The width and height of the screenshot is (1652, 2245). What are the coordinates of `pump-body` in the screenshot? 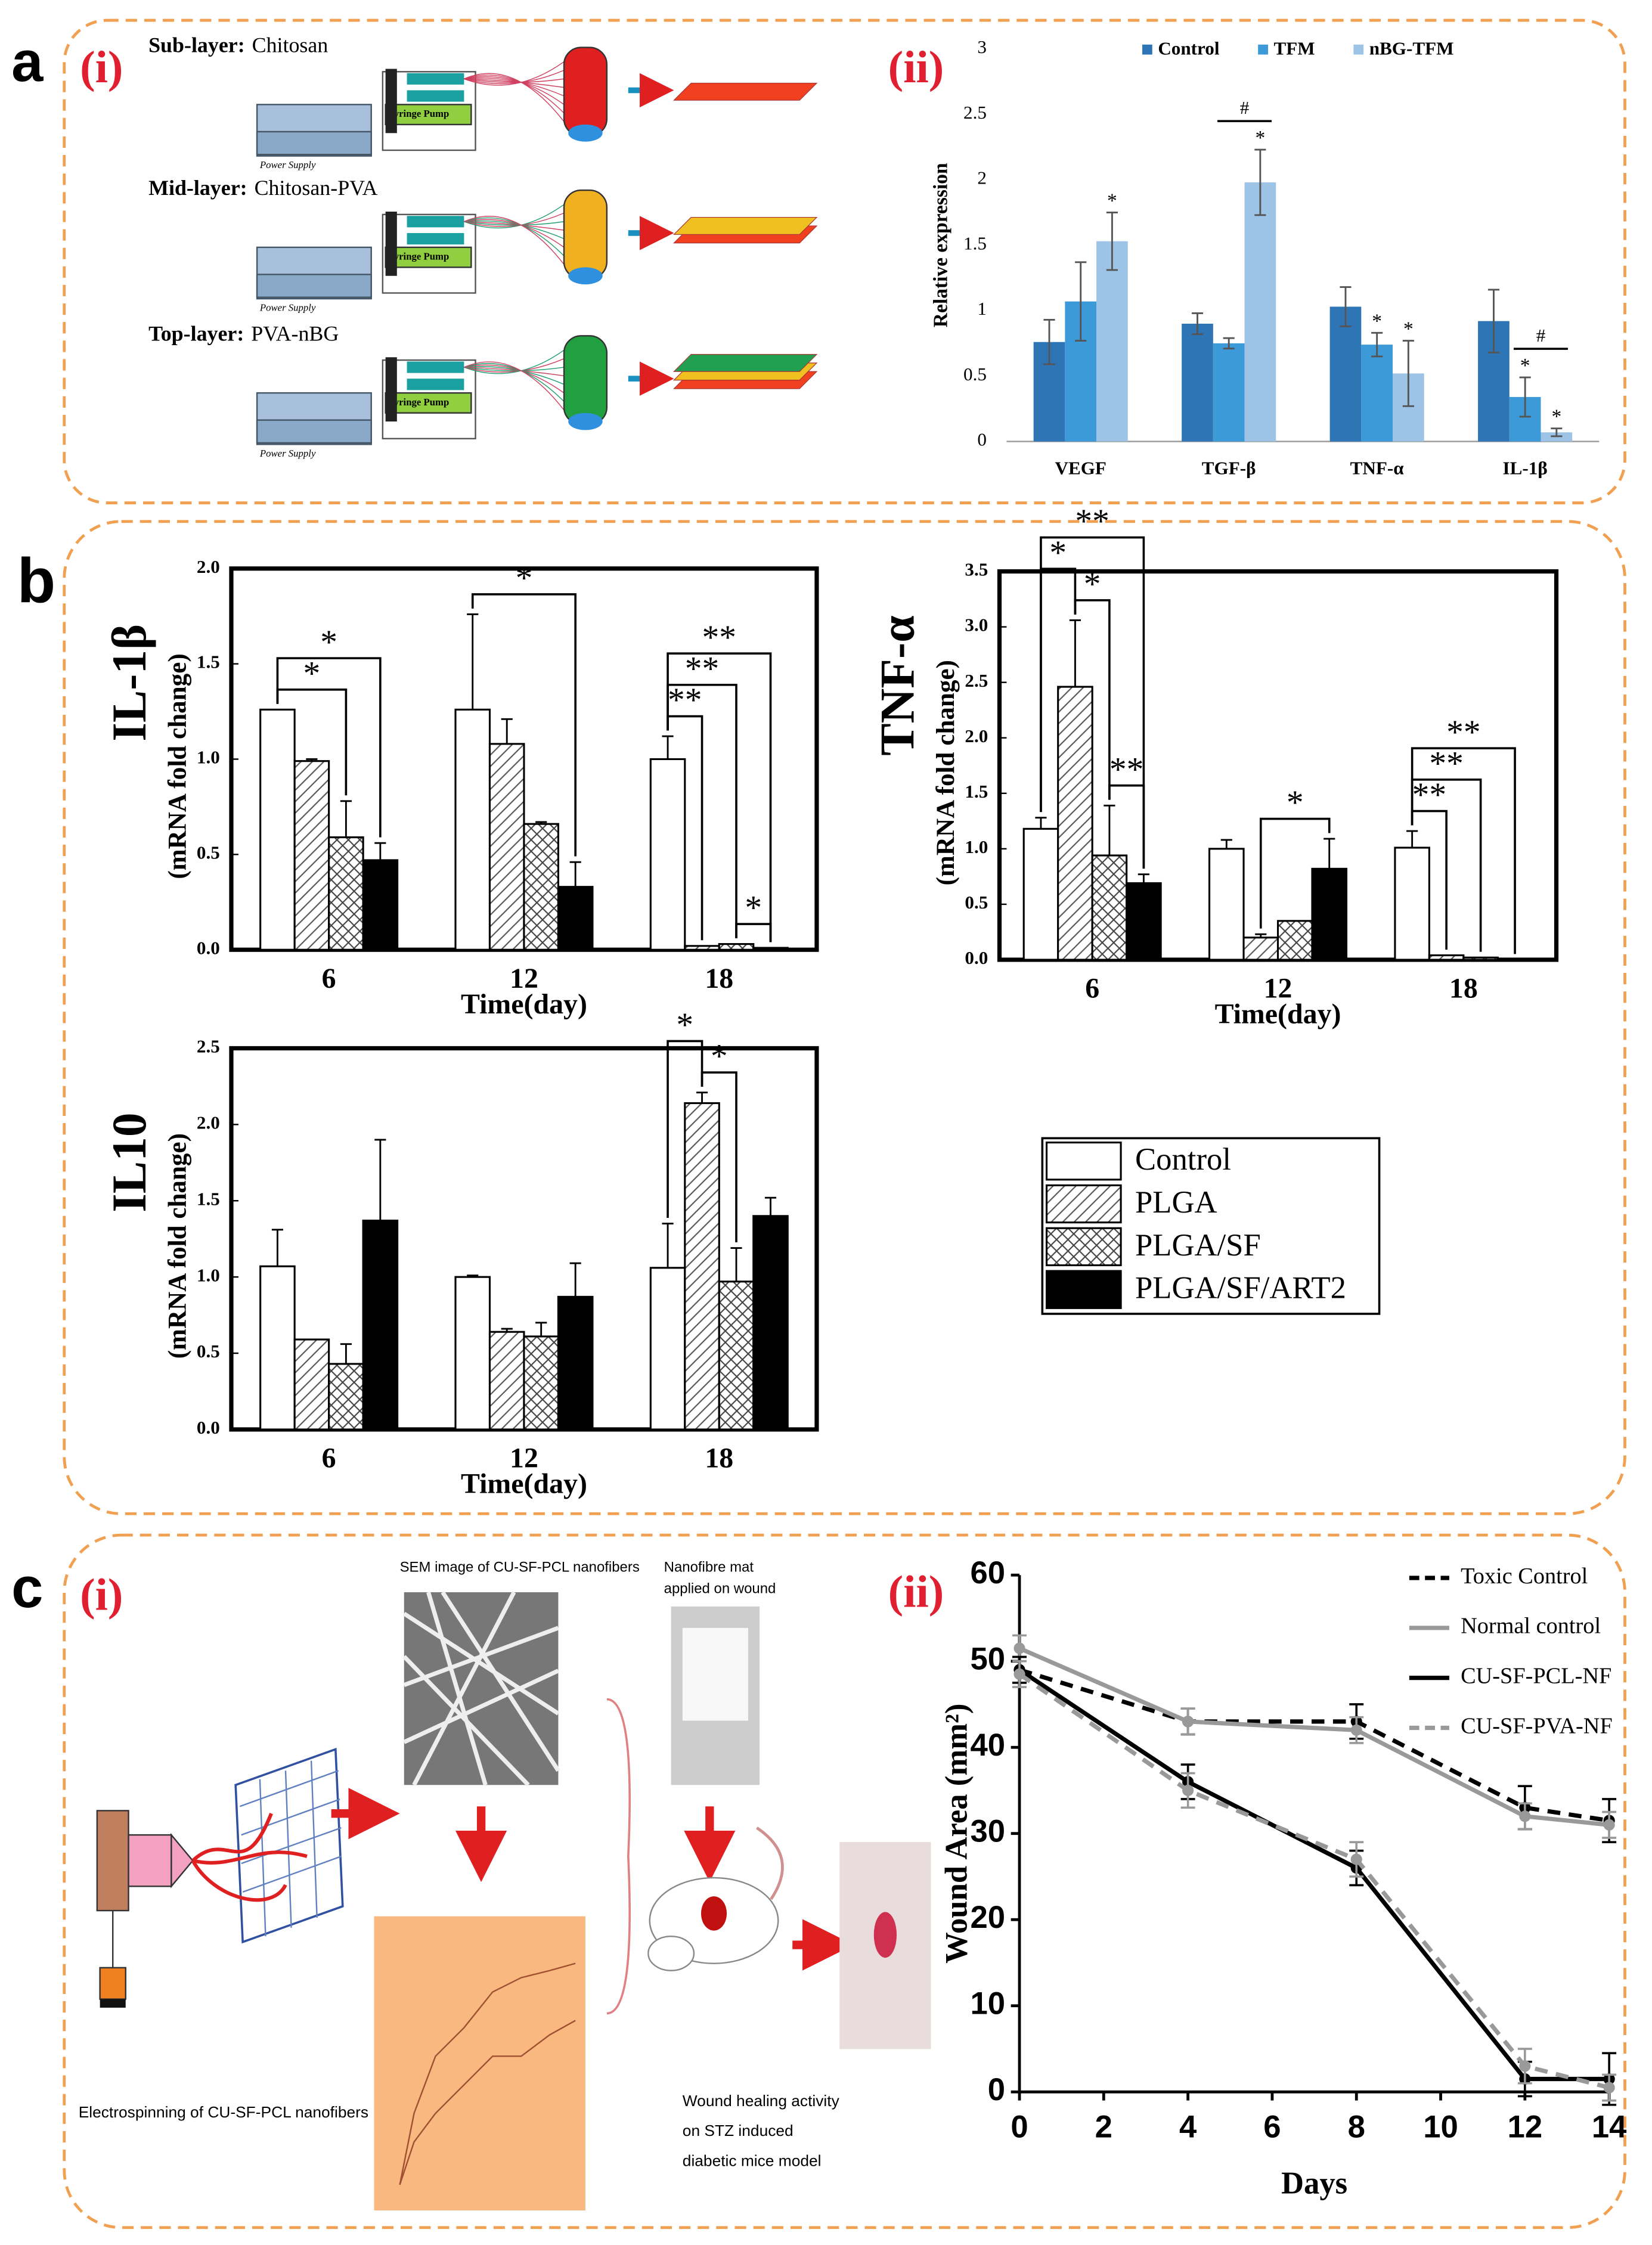 It's located at (428, 257).